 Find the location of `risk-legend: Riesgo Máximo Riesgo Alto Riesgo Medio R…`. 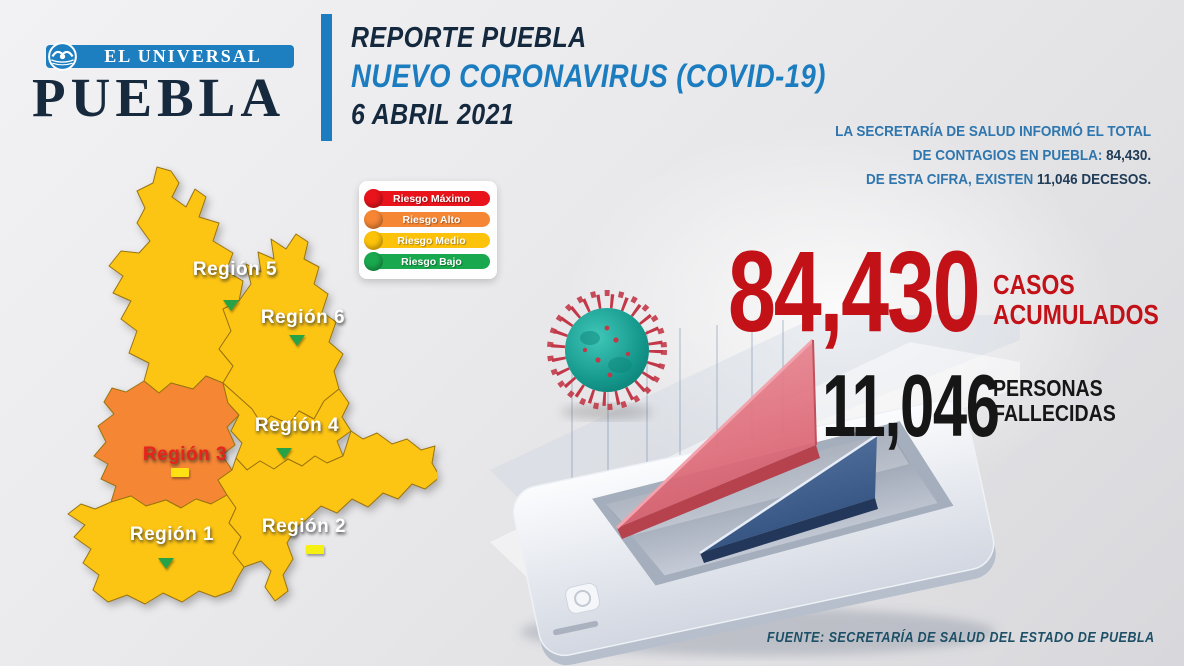

risk-legend: Riesgo Máximo Riesgo Alto Riesgo Medio R… is located at coordinates (428, 230).